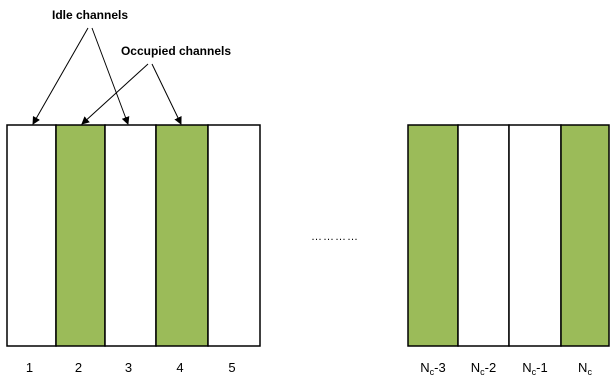  Describe the element at coordinates (29, 367) in the screenshot. I see `channel-index-1: 1` at that location.